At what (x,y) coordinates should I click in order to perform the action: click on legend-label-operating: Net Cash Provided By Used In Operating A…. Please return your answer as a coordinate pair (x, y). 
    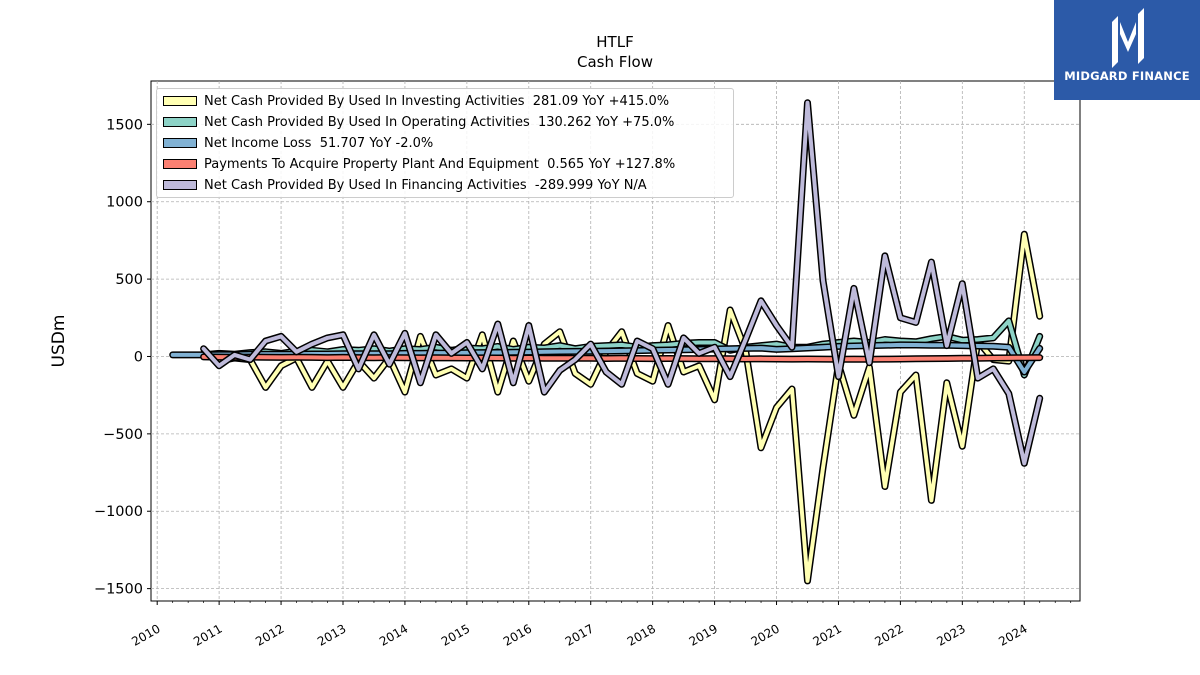
    Looking at the image, I should click on (439, 122).